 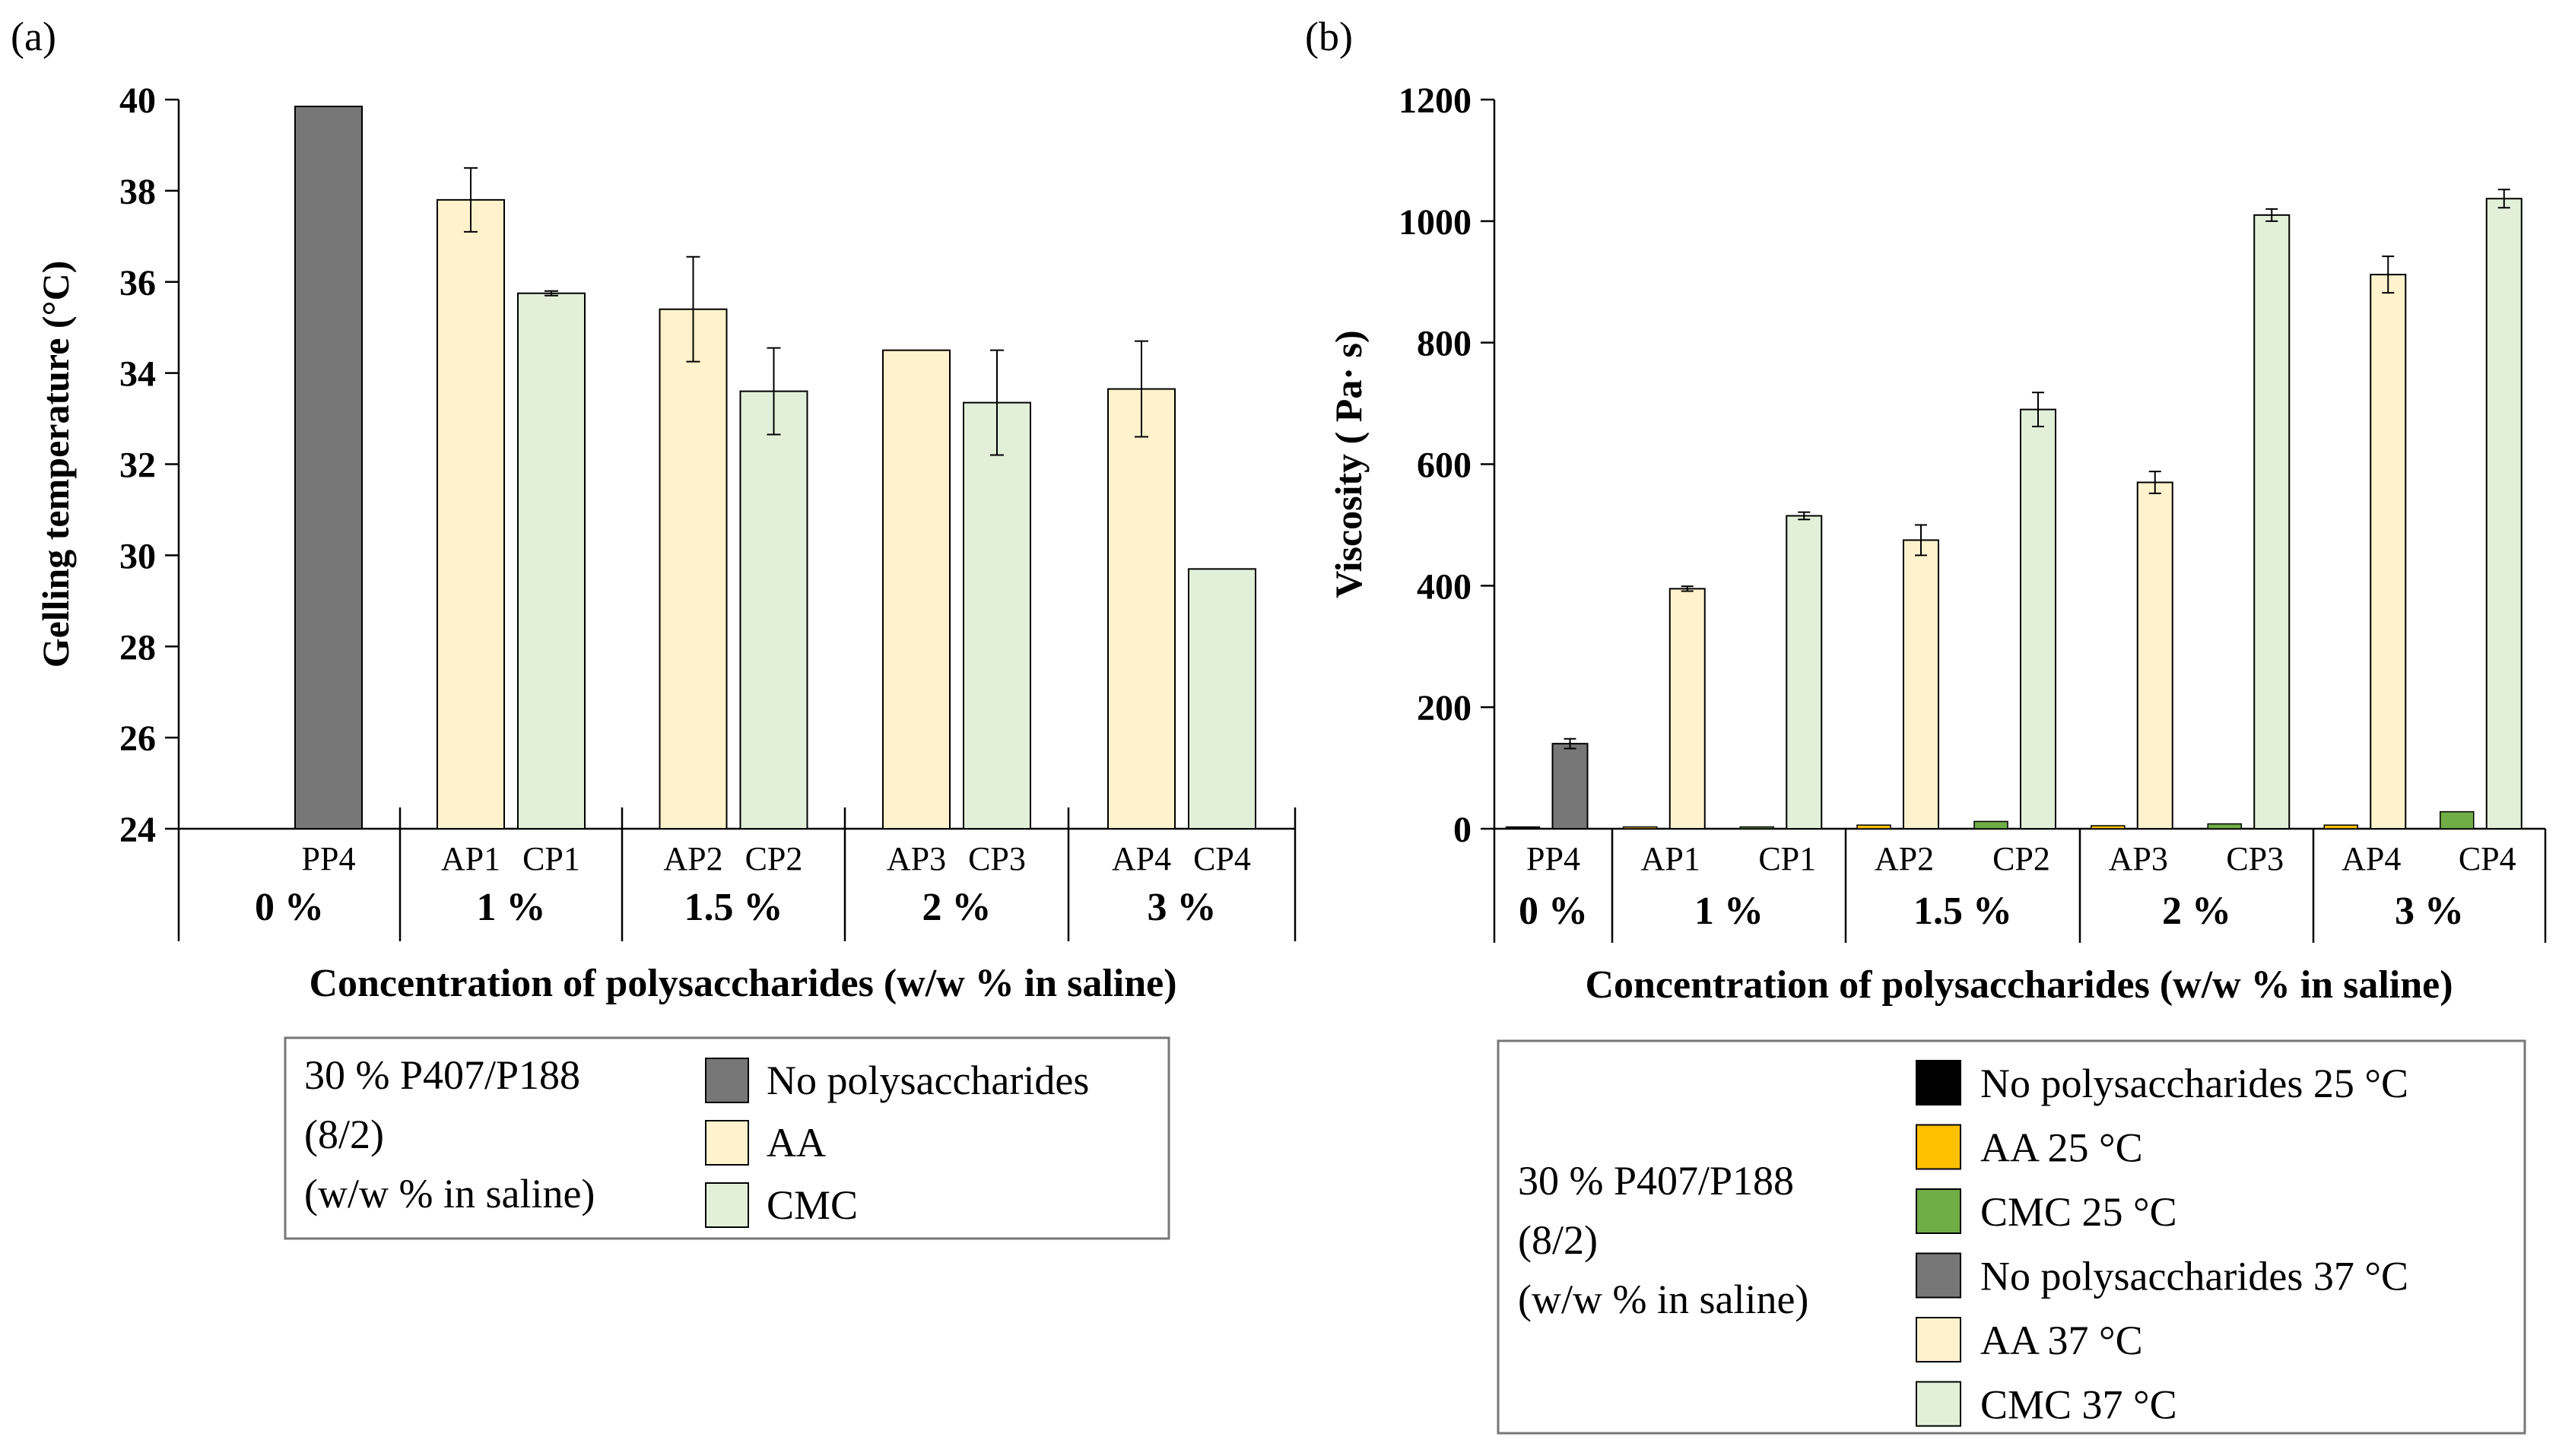 What do you see at coordinates (813, 1205) in the screenshot?
I see `a-legend-label-cmc: CMC` at bounding box center [813, 1205].